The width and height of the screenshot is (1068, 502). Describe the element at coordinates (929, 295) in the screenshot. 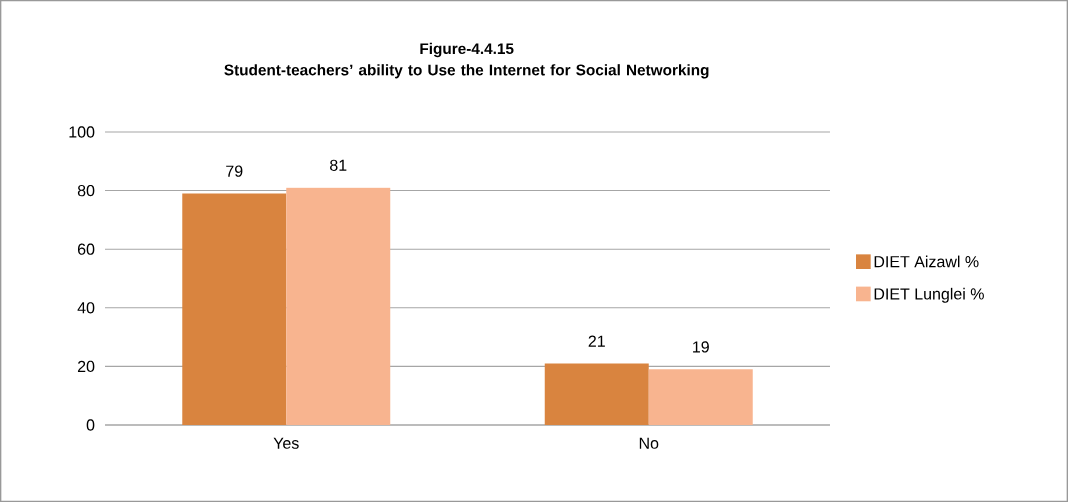

I see `legend-label: DIET Lunglei %` at that location.